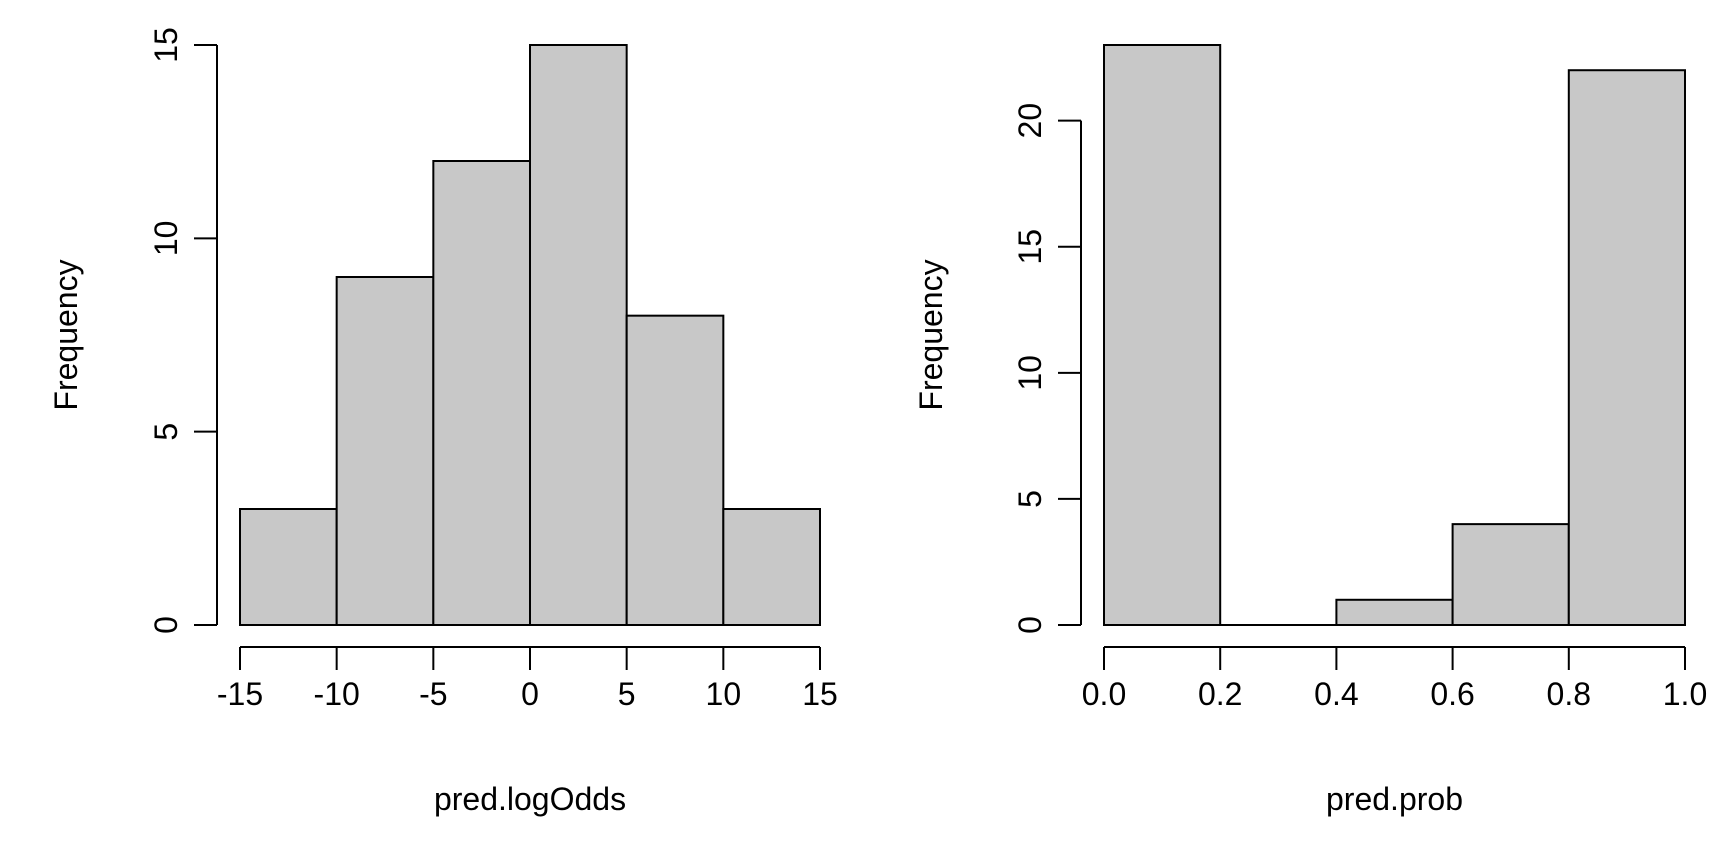 The height and width of the screenshot is (864, 1728). Describe the element at coordinates (1394, 799) in the screenshot. I see `x-axis-label: pred.prob` at that location.